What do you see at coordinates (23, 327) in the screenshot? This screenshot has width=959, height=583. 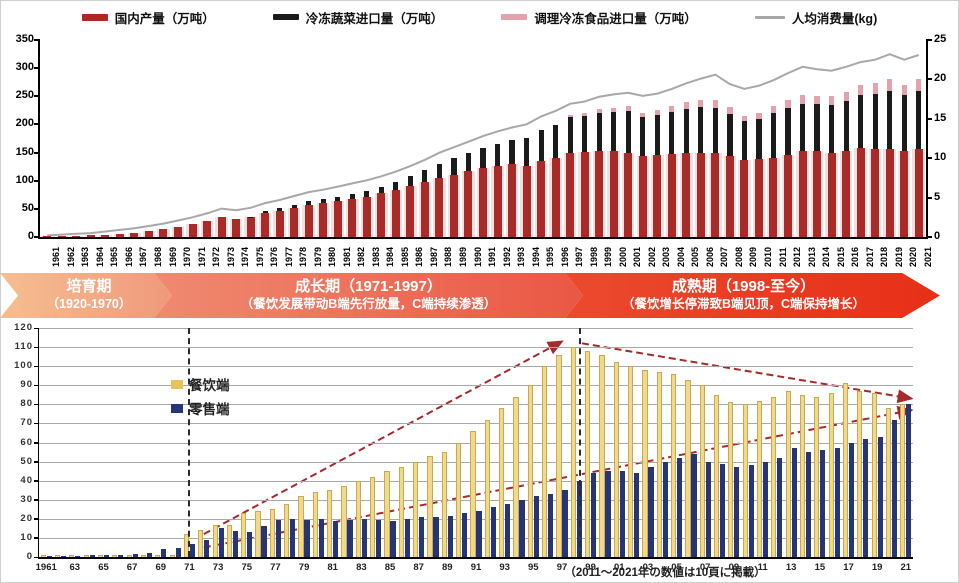 I see `y-axis-tick-label: 120` at bounding box center [23, 327].